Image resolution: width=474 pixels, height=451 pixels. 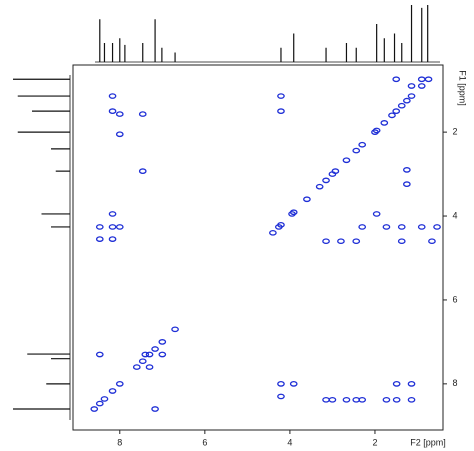 I want to click on x-tick-label: 4, so click(x=289, y=442).